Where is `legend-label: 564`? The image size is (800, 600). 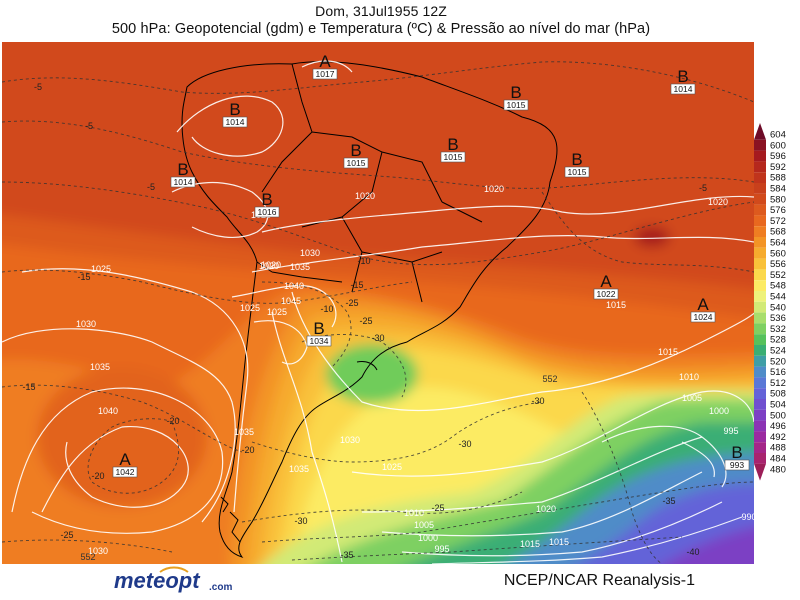
legend-label: 564 is located at coordinates (778, 243).